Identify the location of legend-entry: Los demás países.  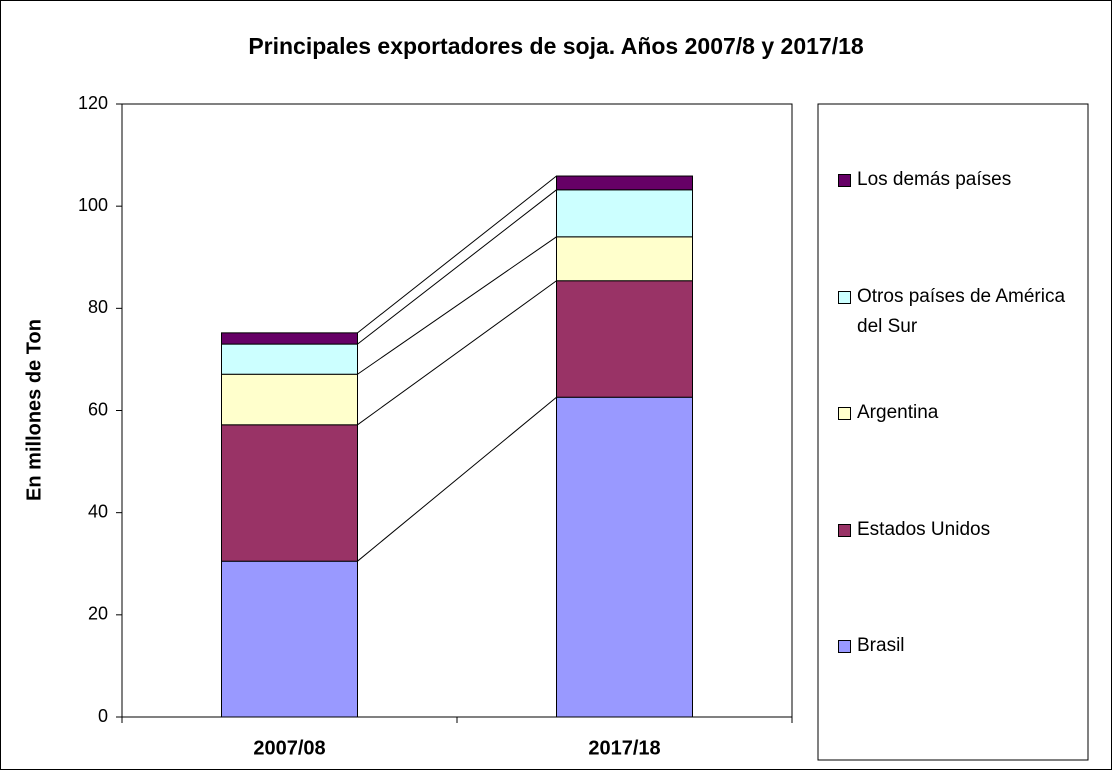
(958, 180).